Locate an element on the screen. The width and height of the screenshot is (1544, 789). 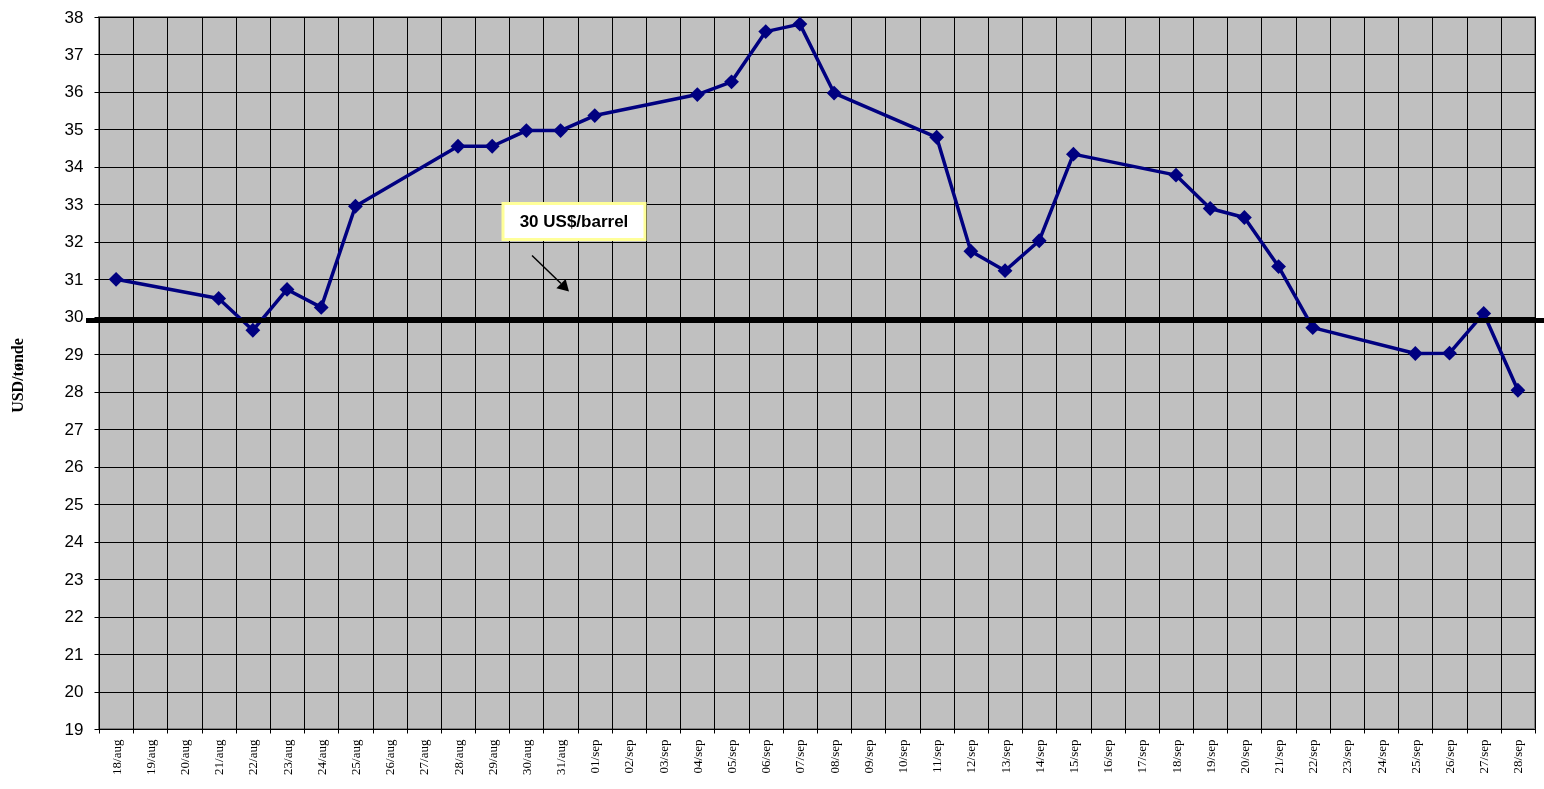
ref-line-label: 30 US$/barrel is located at coordinates (574, 221).